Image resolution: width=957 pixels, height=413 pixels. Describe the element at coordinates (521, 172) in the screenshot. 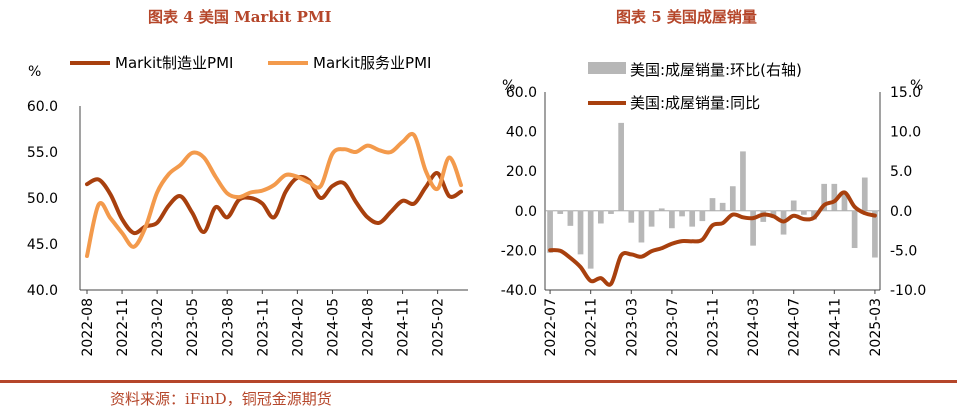

I see `left-y-tick-label: 20.0` at that location.